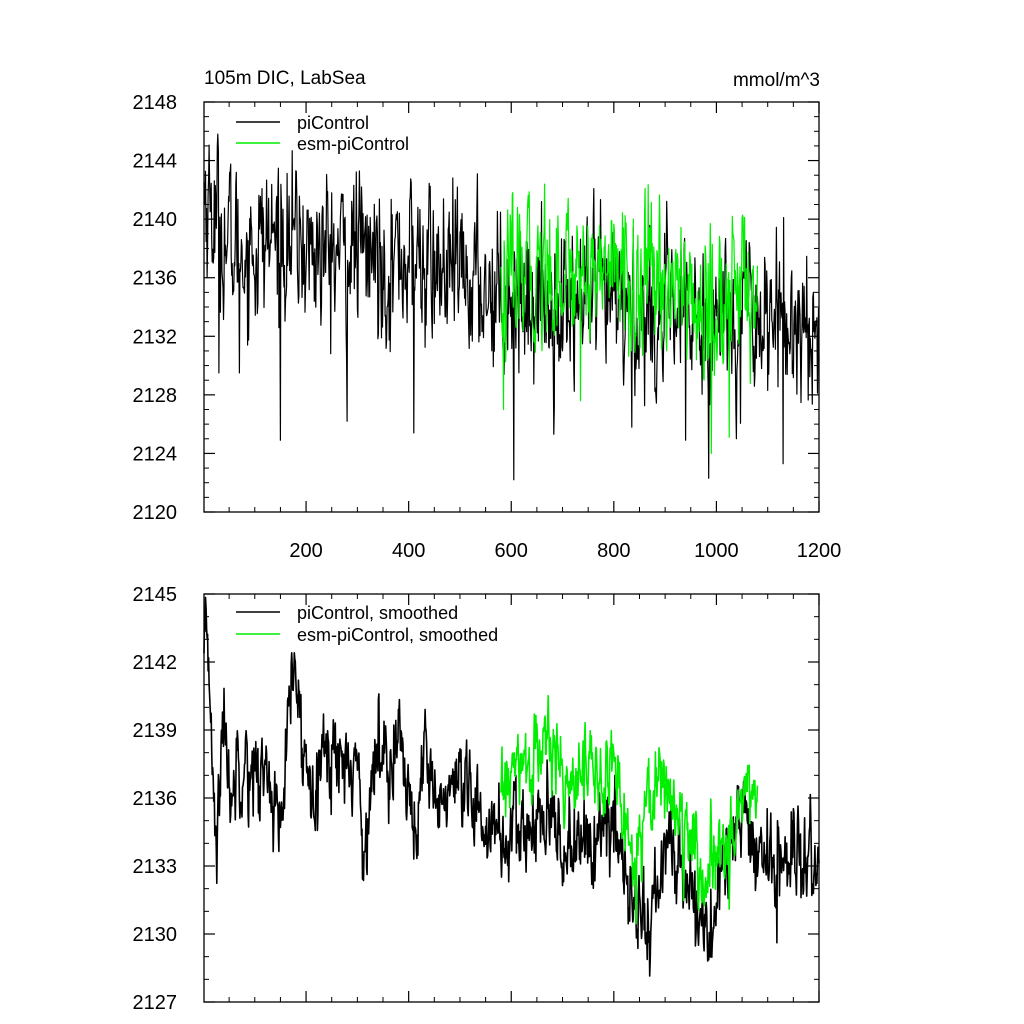  What do you see at coordinates (629, 318) in the screenshot?
I see `top-series-line-esm-picontrol` at bounding box center [629, 318].